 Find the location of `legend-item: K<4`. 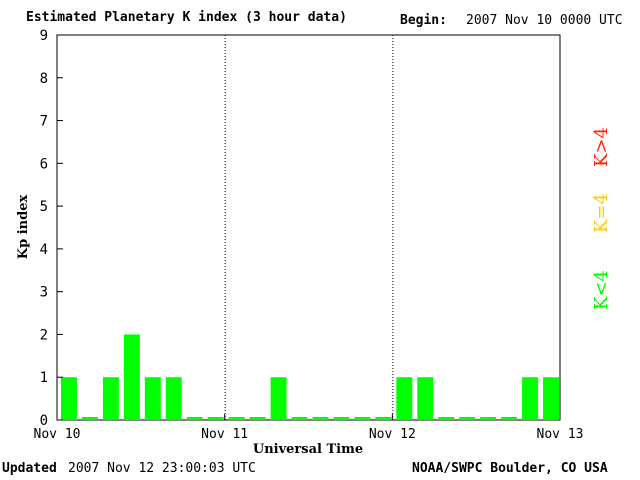

legend-item: K<4 is located at coordinates (601, 290).